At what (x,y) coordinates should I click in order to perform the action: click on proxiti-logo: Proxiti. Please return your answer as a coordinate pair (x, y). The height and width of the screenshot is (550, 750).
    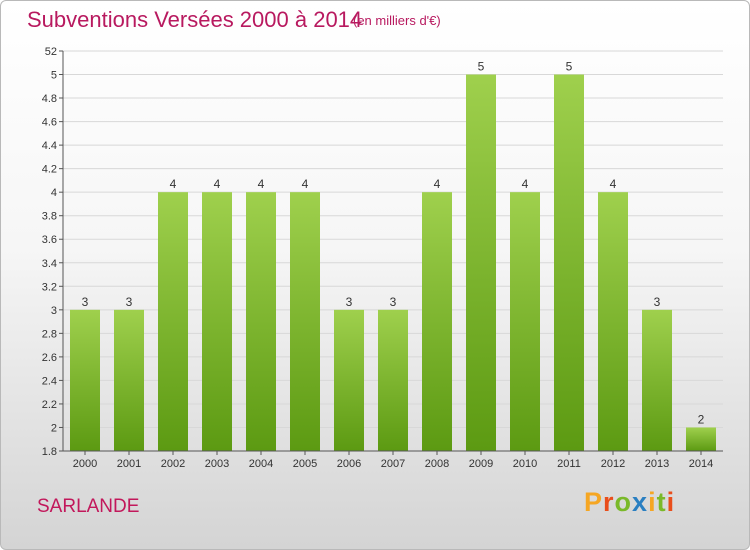
    Looking at the image, I should click on (629, 502).